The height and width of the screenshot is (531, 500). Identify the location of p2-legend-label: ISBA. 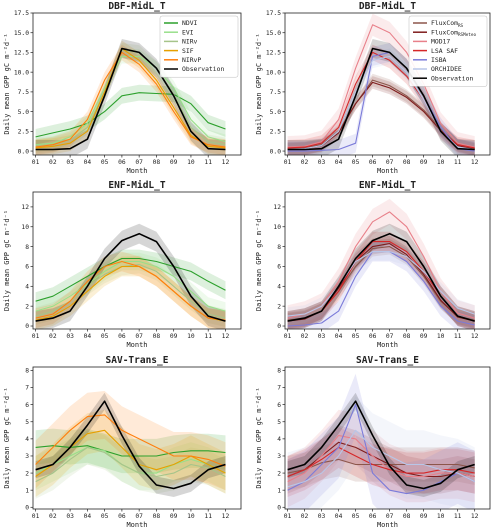
(439, 60).